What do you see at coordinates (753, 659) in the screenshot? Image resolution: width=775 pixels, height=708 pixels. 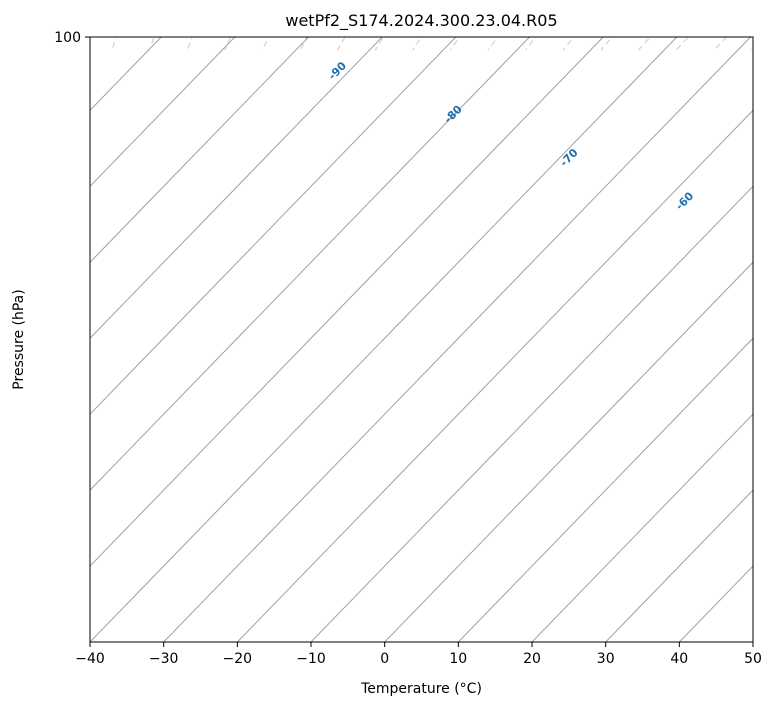 I see `x-tick-label: 50` at bounding box center [753, 659].